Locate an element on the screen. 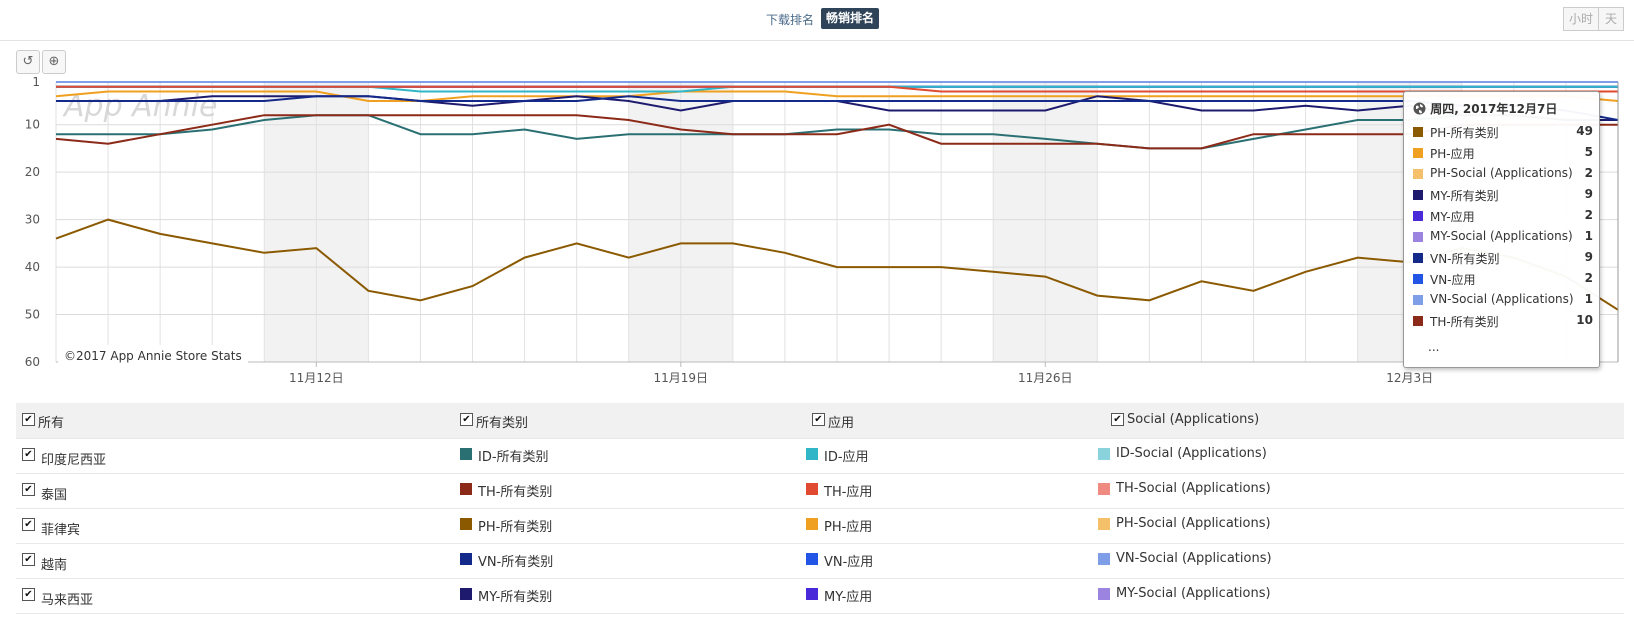  hour-toggle-button: 小时 is located at coordinates (1581, 19).